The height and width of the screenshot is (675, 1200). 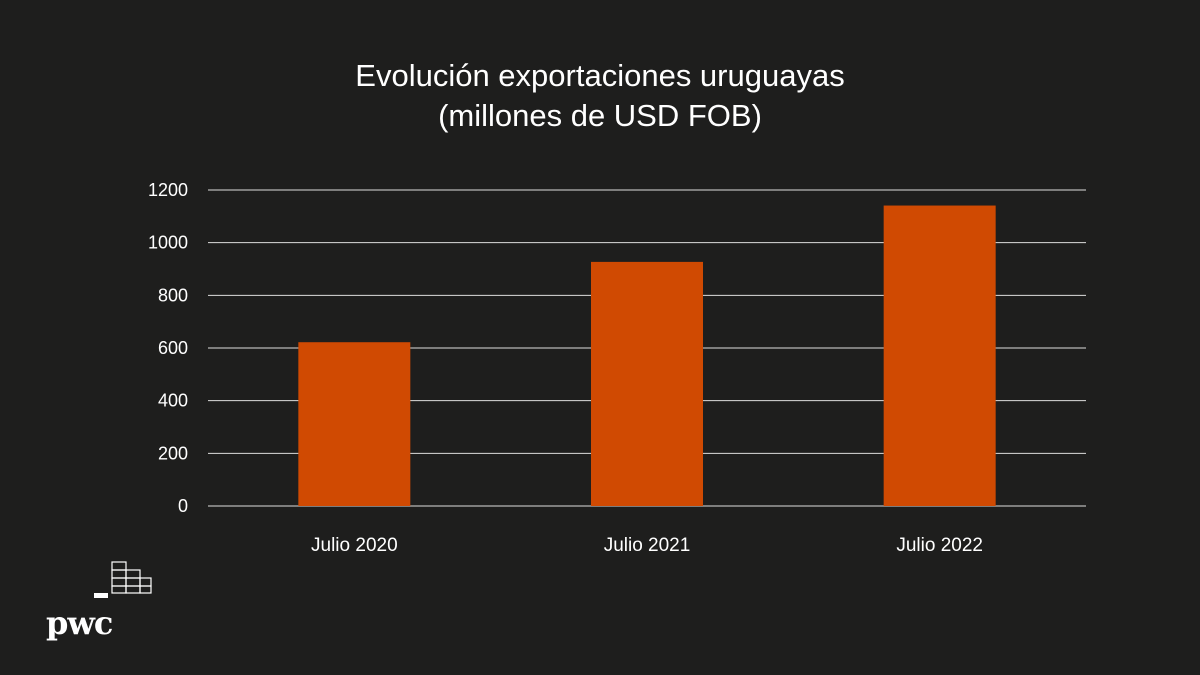 I want to click on bar-julio-2021, so click(x=647, y=383).